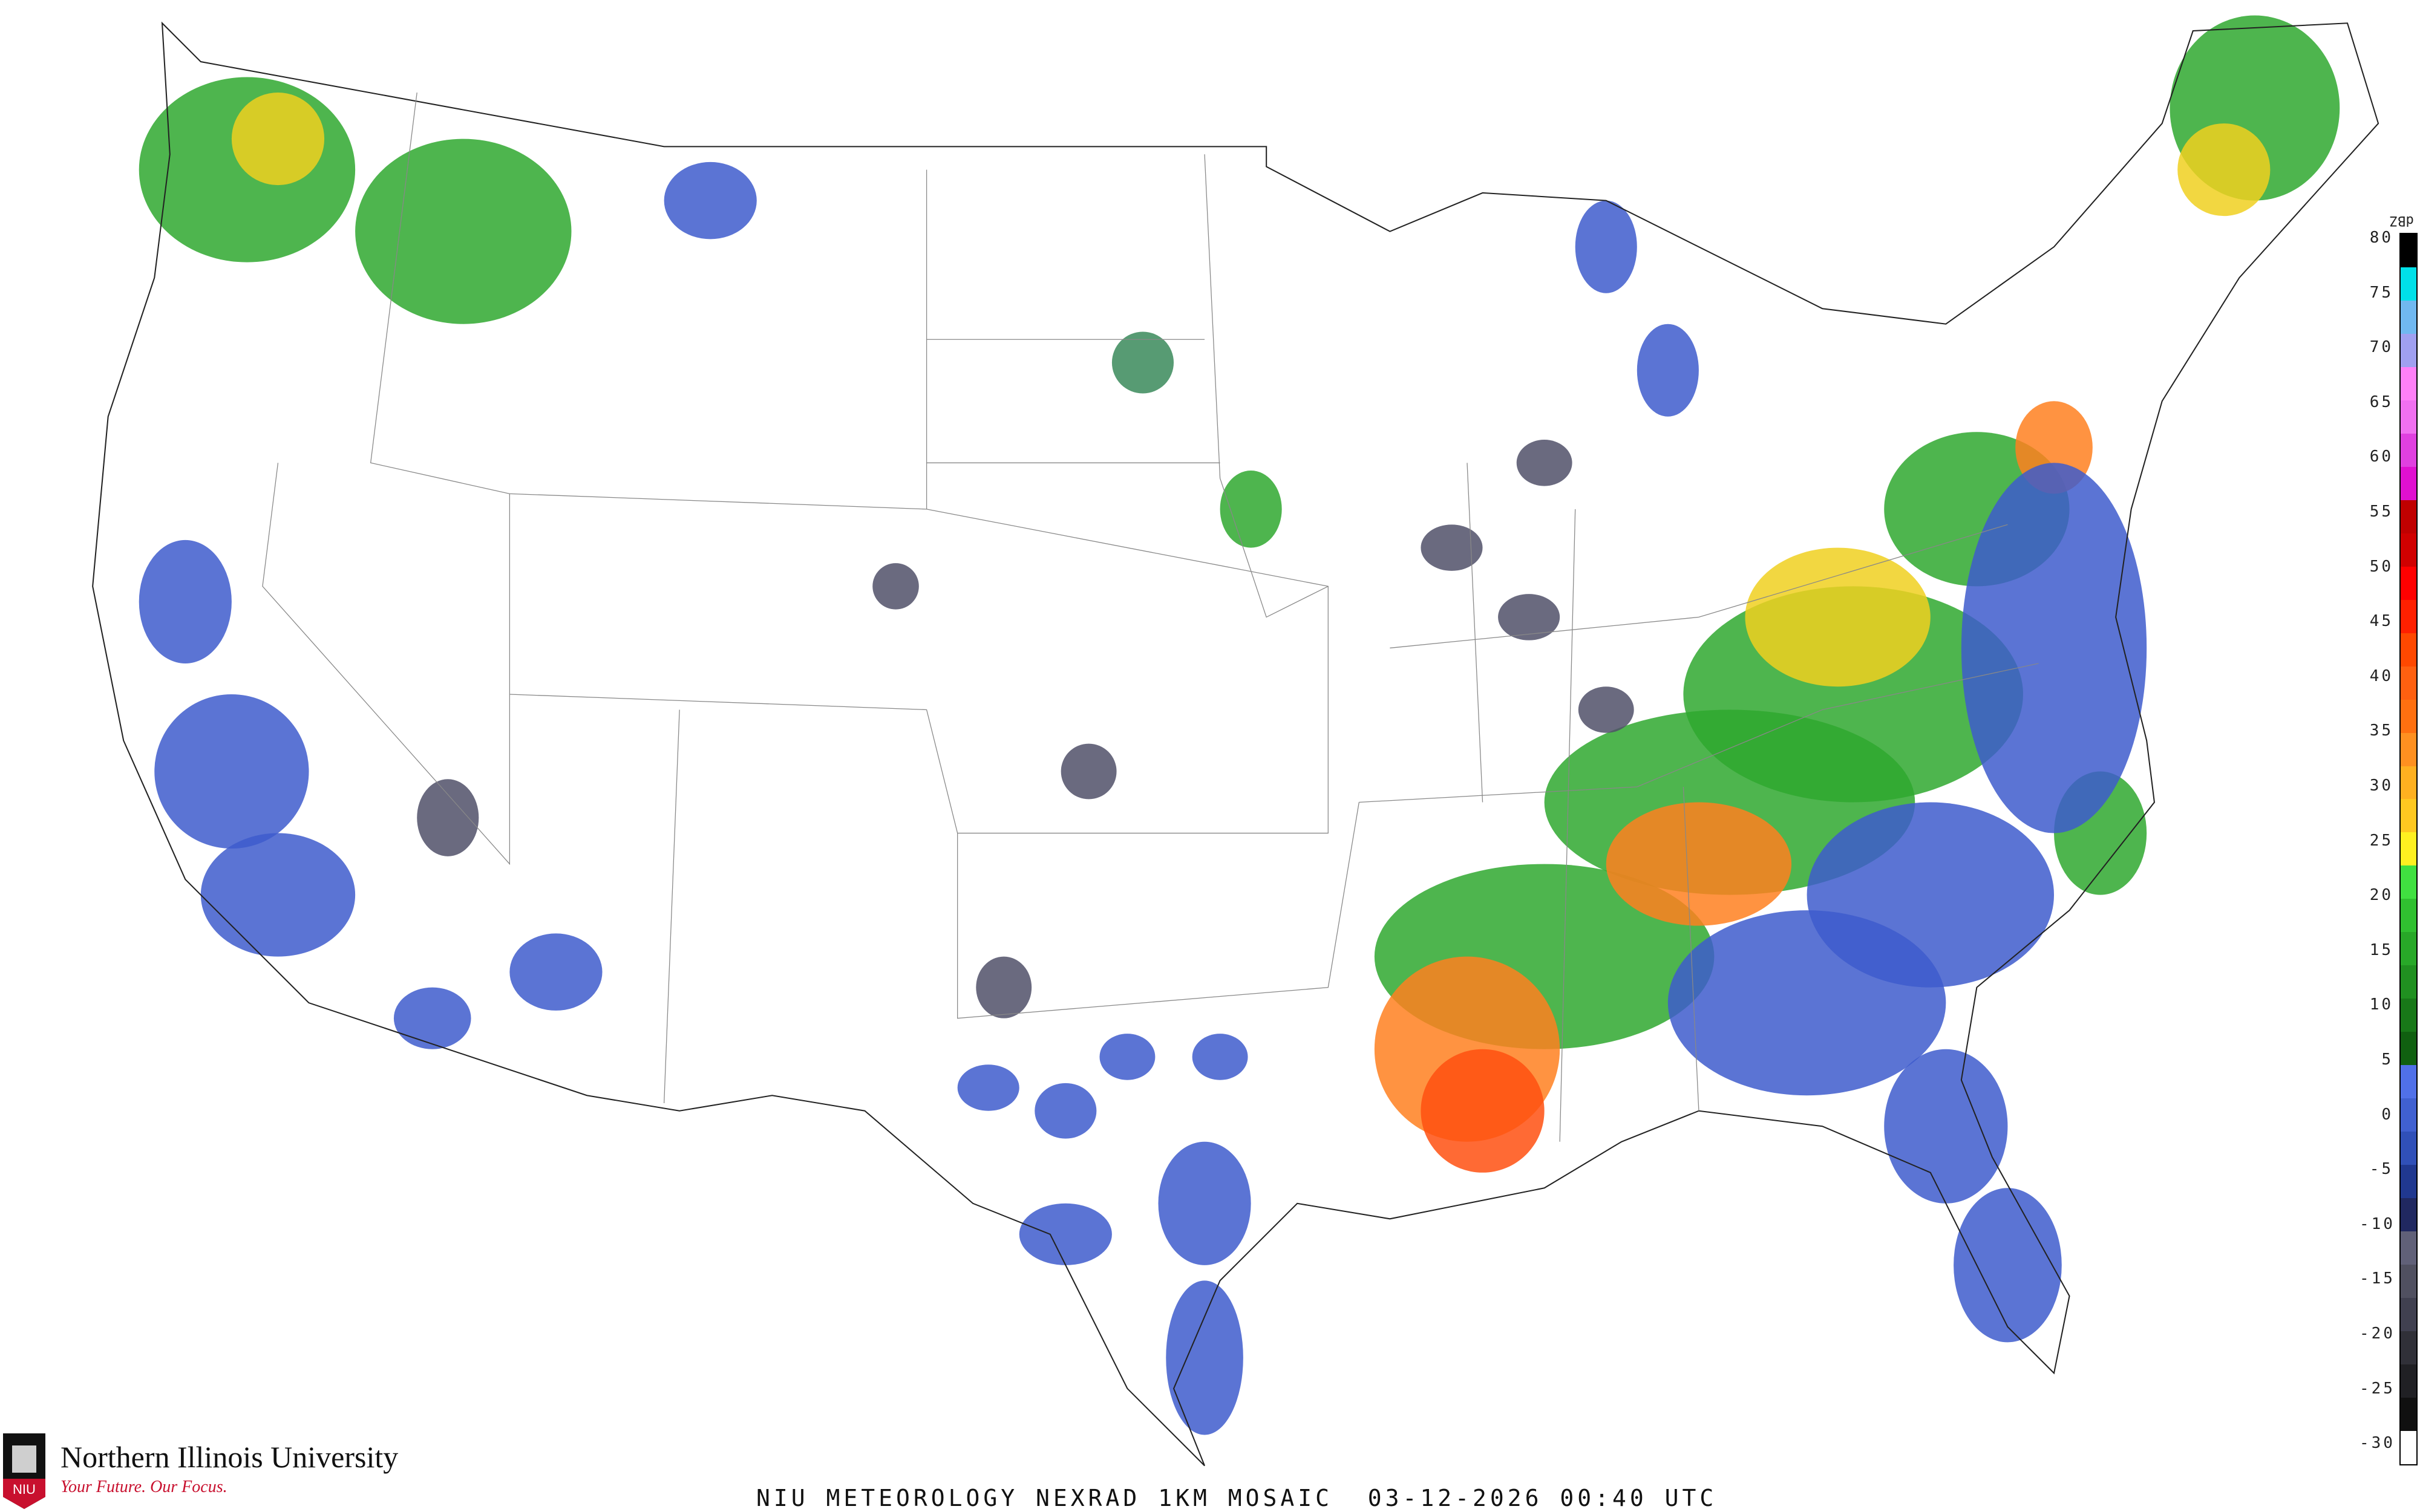 The height and width of the screenshot is (1512, 2420). Describe the element at coordinates (2377, 1389) in the screenshot. I see `legend-tick-label: -25` at that location.